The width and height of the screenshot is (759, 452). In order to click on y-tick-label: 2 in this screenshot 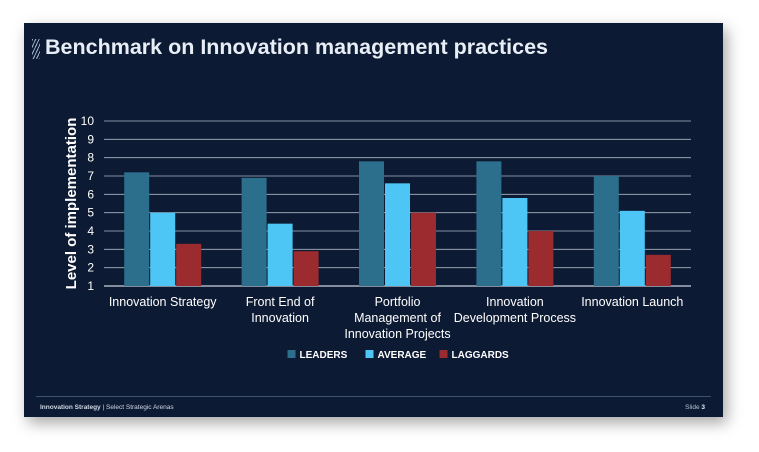, I will do `click(90, 268)`.